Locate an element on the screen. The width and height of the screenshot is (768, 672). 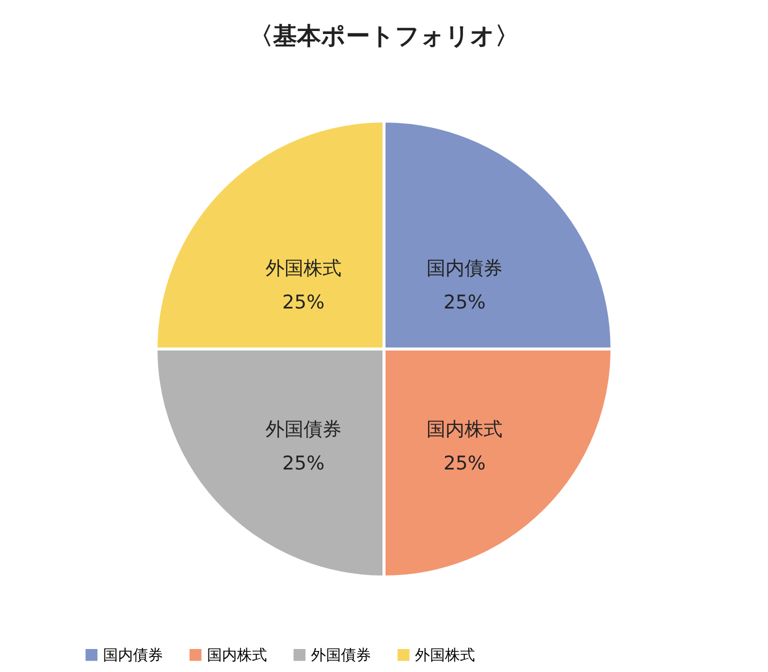
legend-label: 国内株式 is located at coordinates (237, 655).